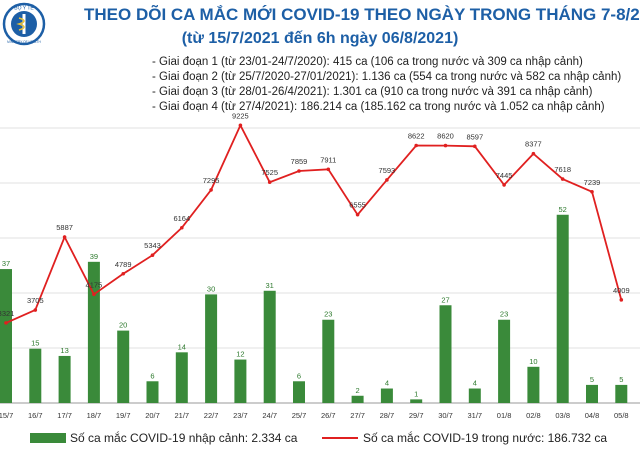 The width and height of the screenshot is (640, 452). What do you see at coordinates (24, 24) in the screenshot?
I see `ministry-of-health-logo: BỘ Y TẾ MINISTRY OF HEALTH` at bounding box center [24, 24].